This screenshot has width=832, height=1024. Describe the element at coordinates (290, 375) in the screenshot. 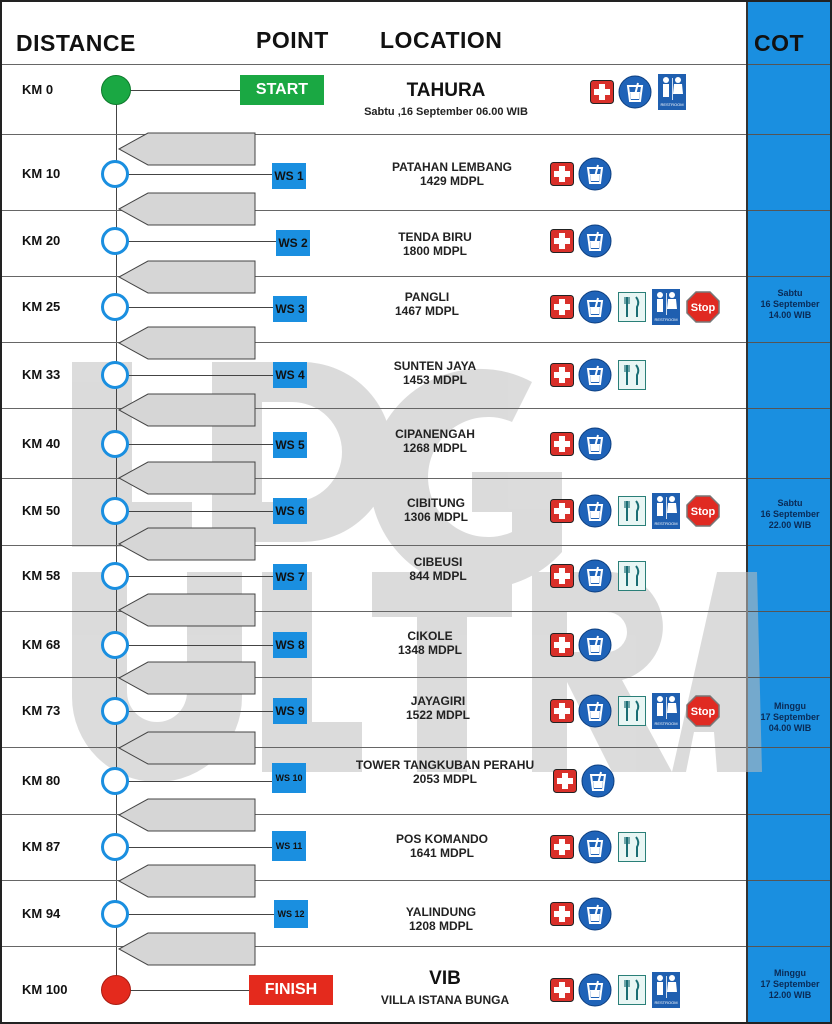

I see `water-station-badge: WS 4` at that location.